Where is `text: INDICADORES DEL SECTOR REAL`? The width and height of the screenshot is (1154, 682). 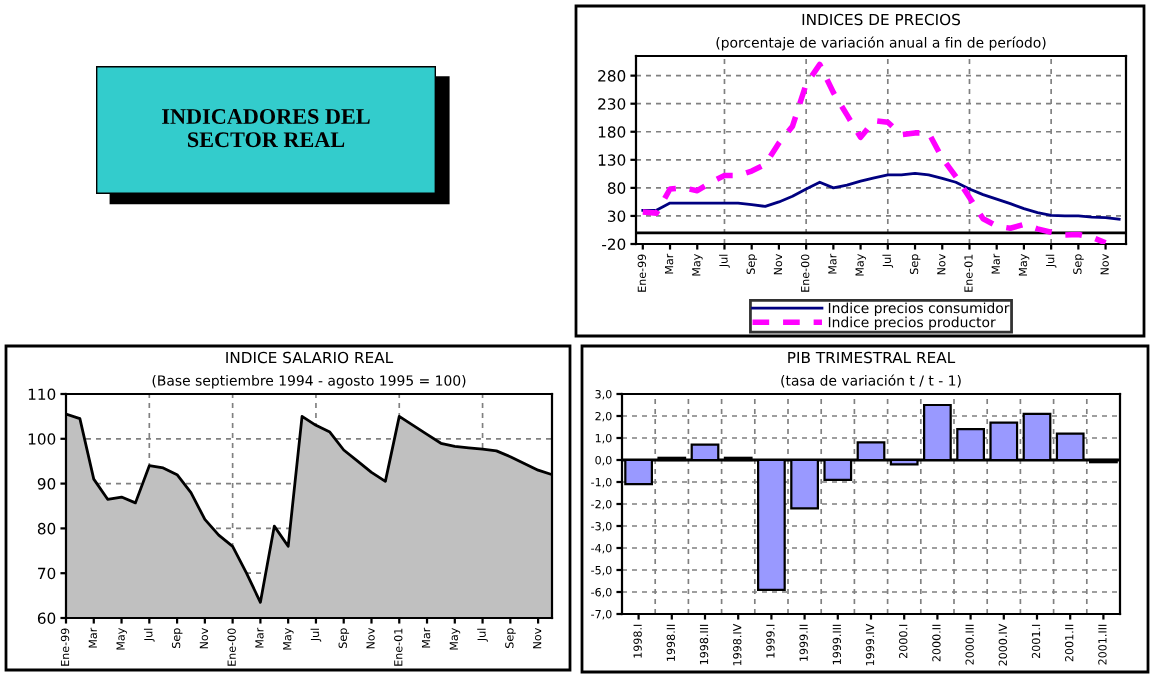 text: INDICADORES DEL SECTOR REAL is located at coordinates (266, 128).